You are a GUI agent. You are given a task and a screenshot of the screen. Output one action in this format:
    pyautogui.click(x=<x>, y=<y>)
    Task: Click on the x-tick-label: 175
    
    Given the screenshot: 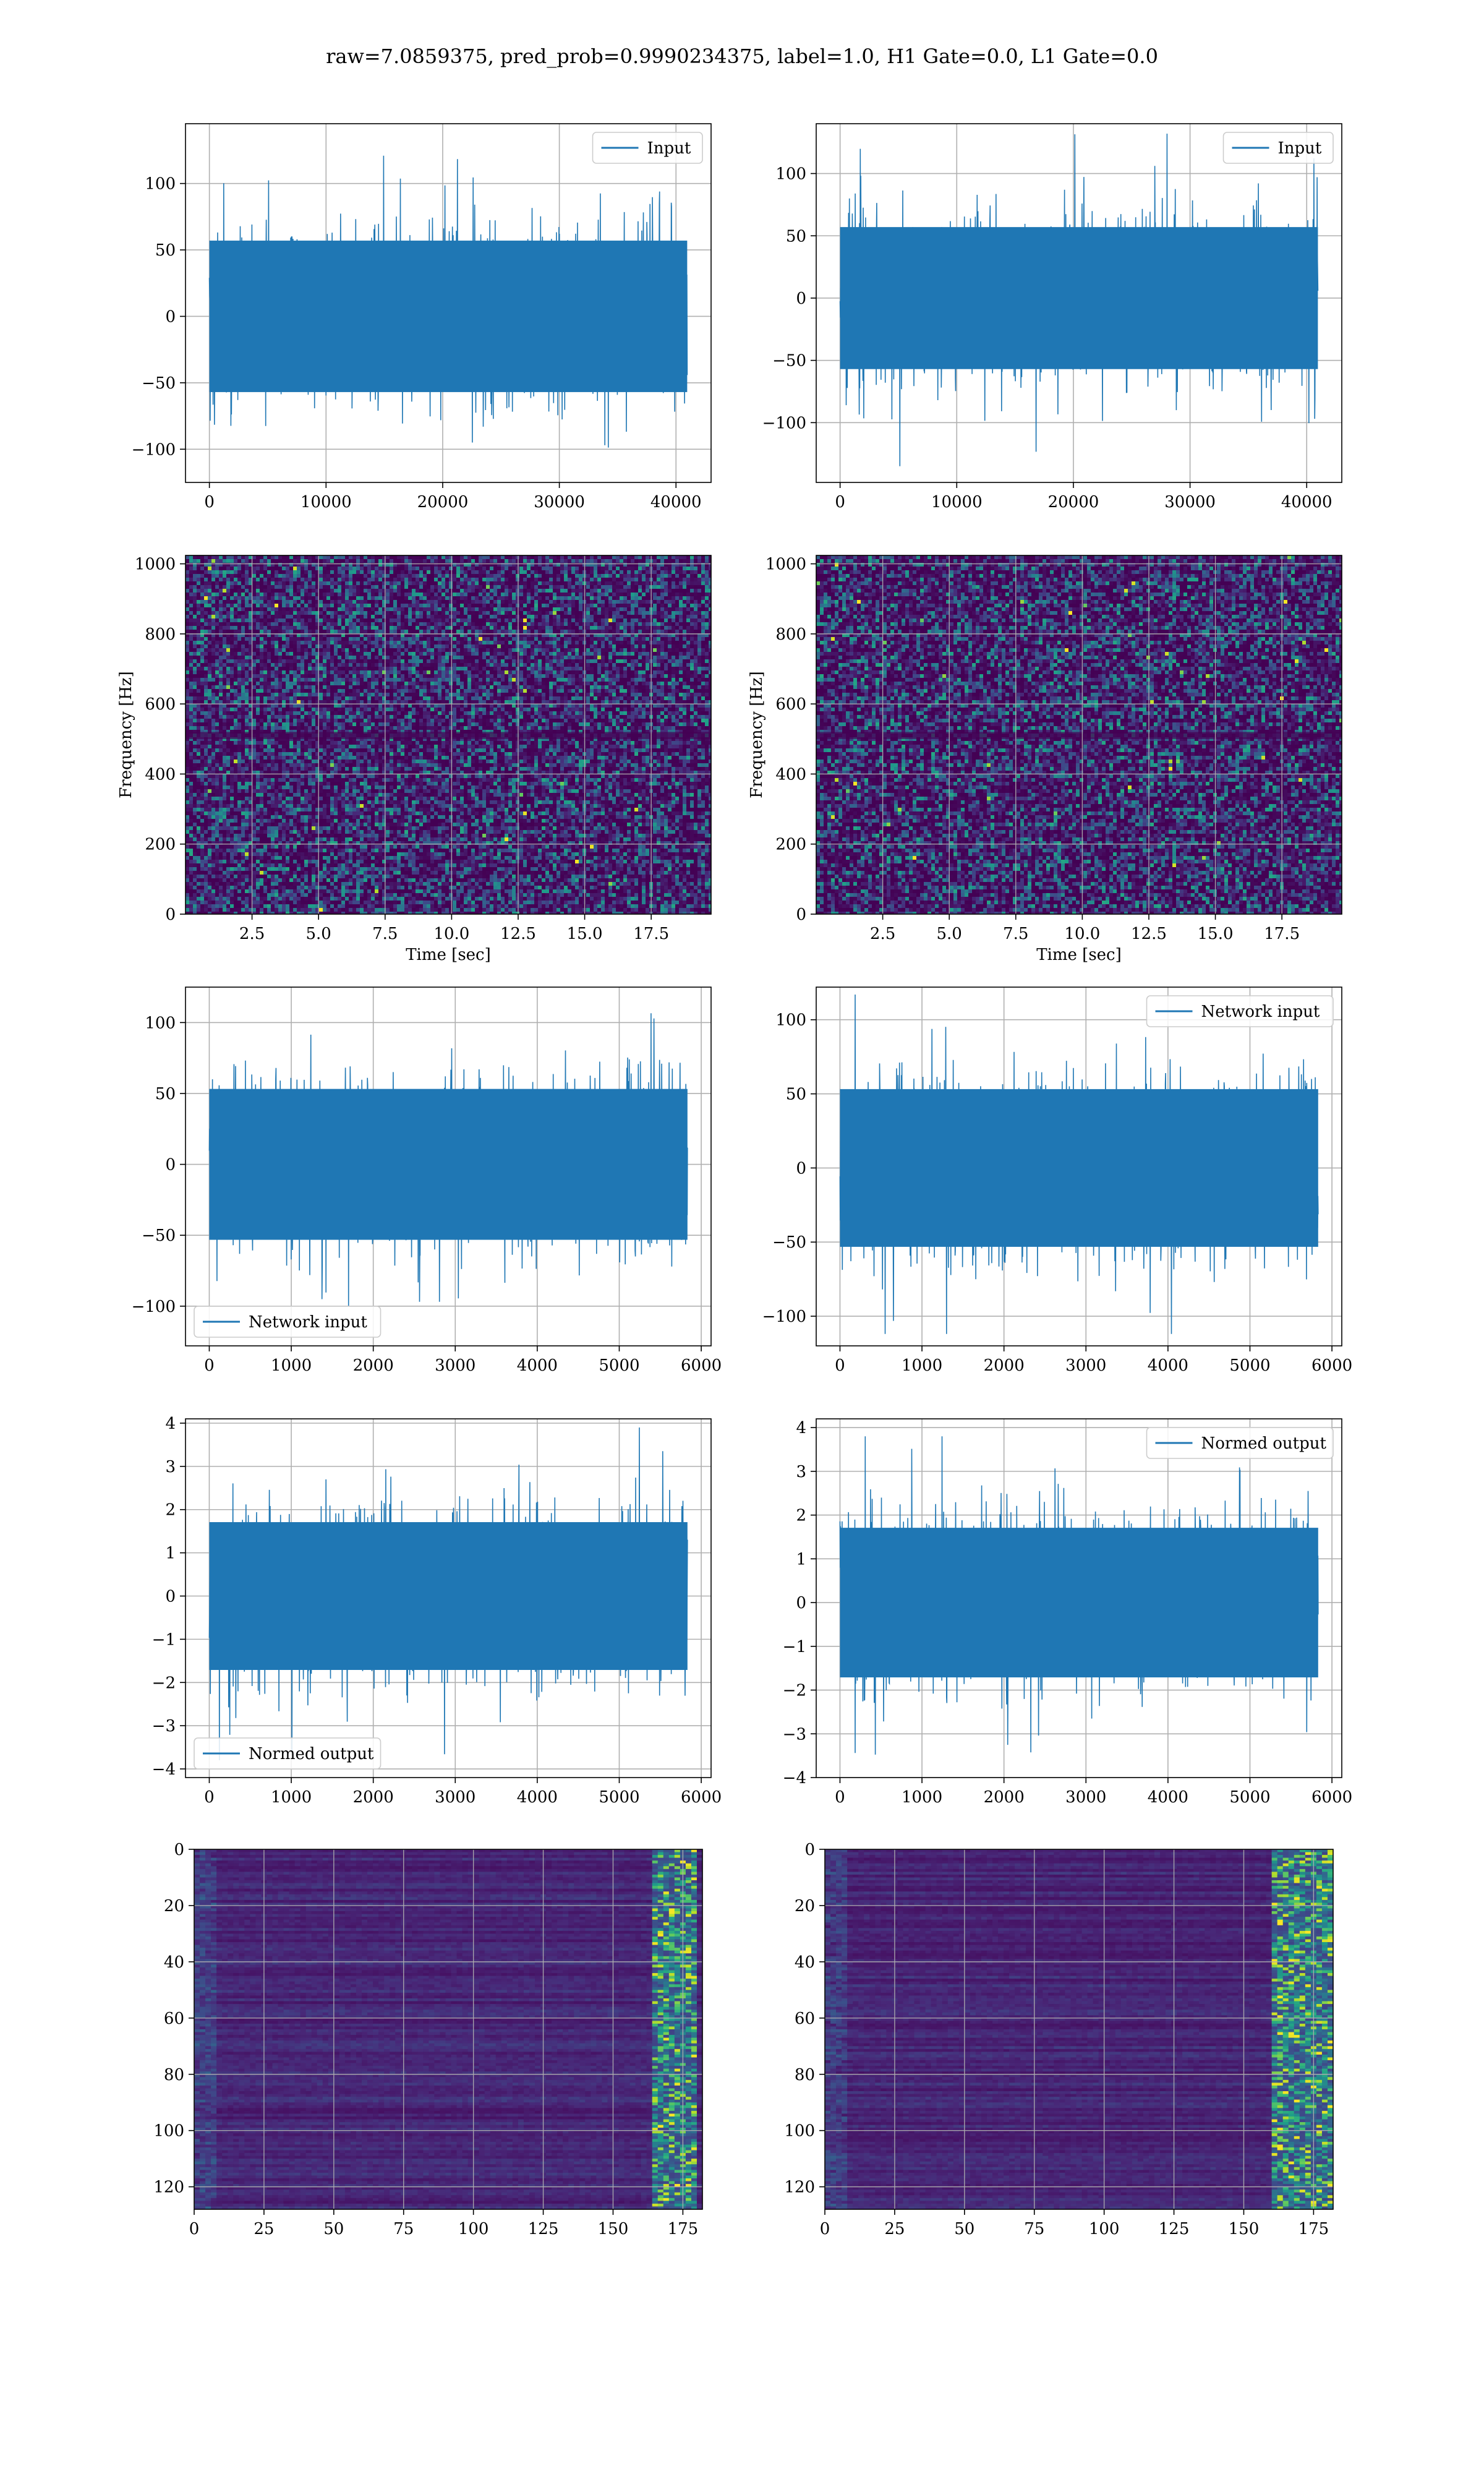 What is the action you would take?
    pyautogui.click(x=683, y=2229)
    